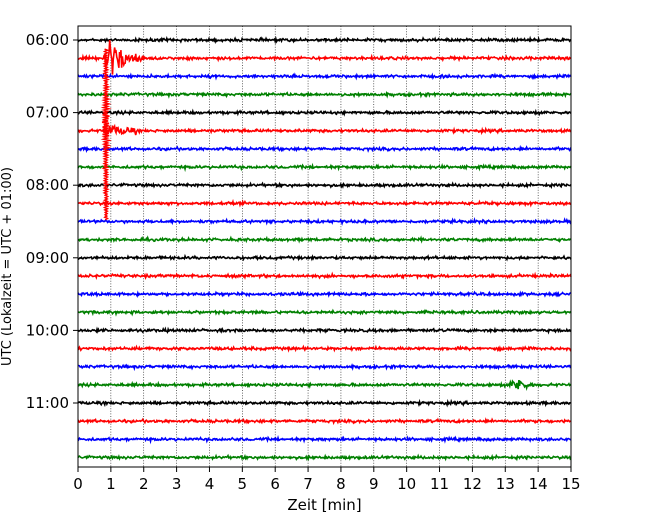 The image size is (650, 520). What do you see at coordinates (341, 484) in the screenshot?
I see `x-tick-label: 8` at bounding box center [341, 484].